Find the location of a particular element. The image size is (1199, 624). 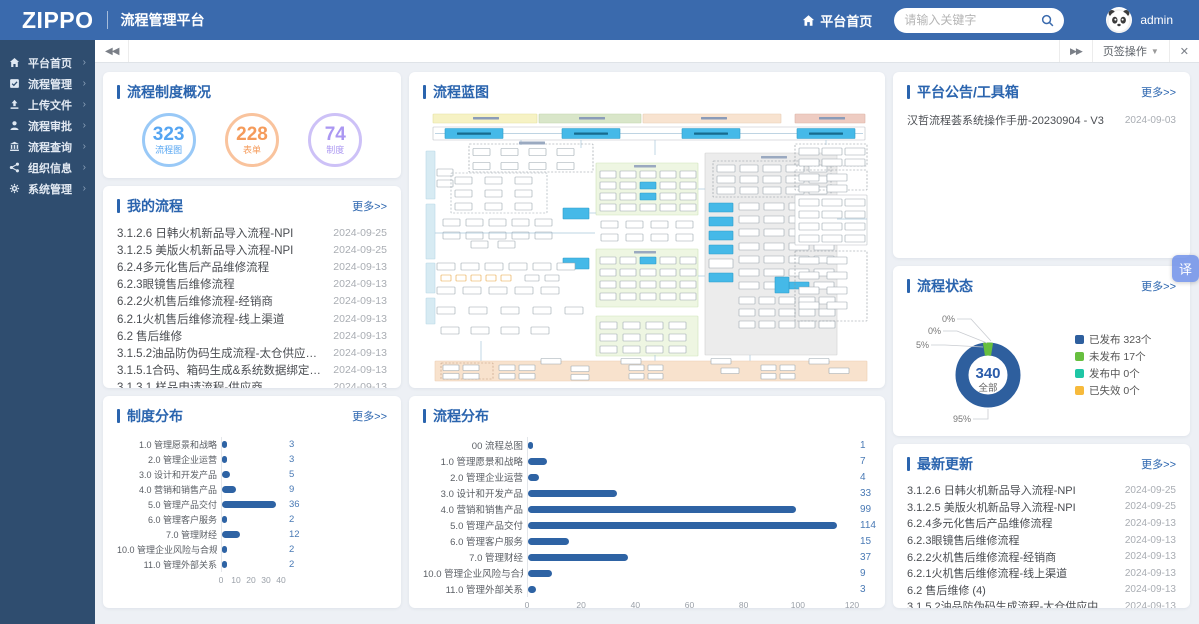

legend-label: 发布中 0个 is located at coordinates (1114, 373).